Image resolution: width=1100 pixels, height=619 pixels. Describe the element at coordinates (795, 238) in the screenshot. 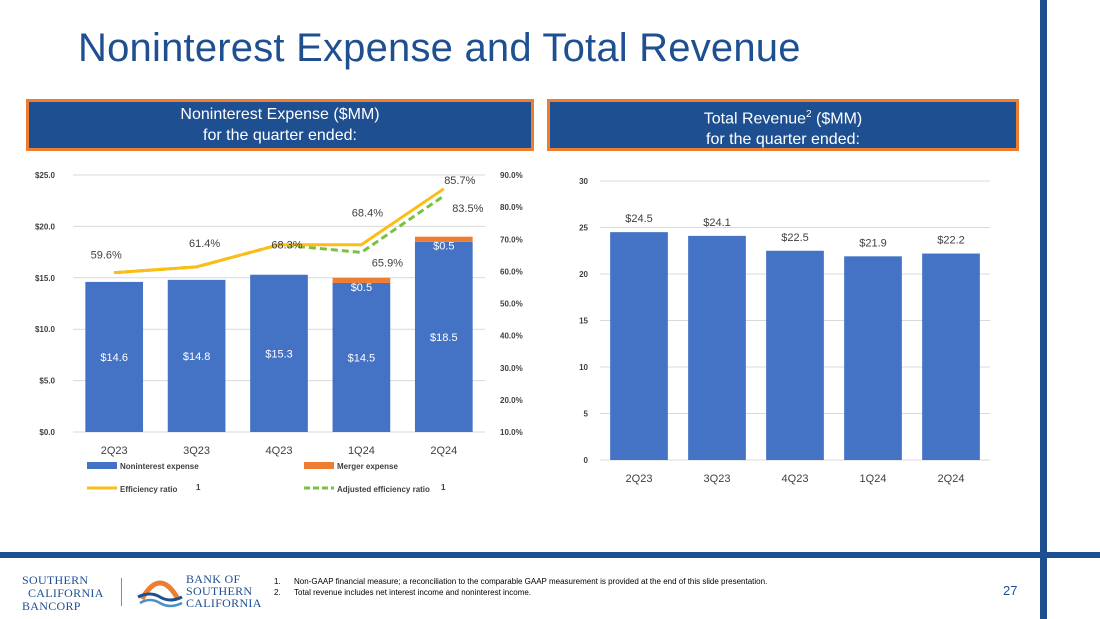

I see `bar-data-label: $22.5` at that location.